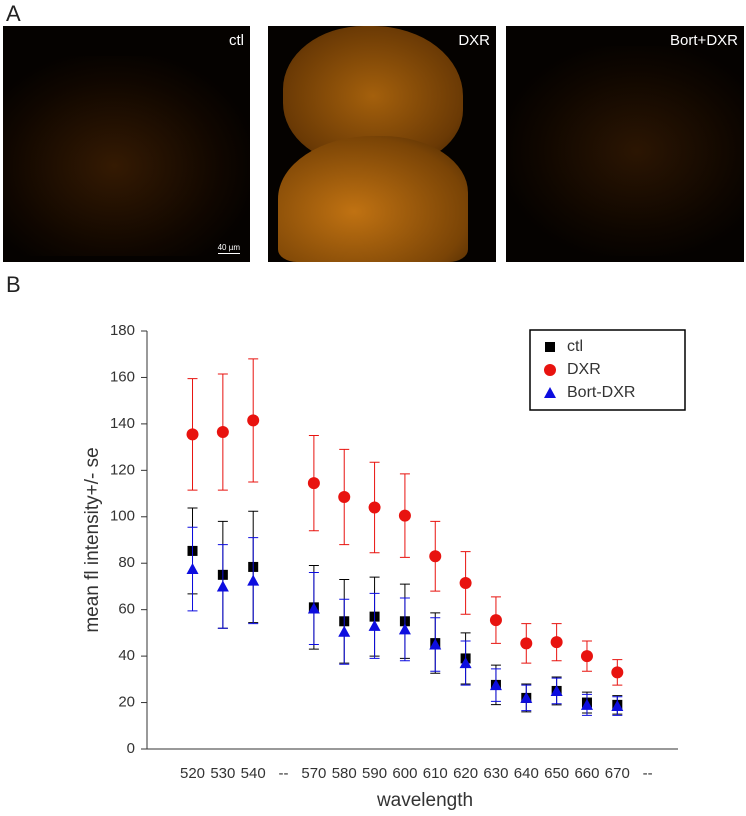  I want to click on y-tick-label: 140, so click(122, 423).